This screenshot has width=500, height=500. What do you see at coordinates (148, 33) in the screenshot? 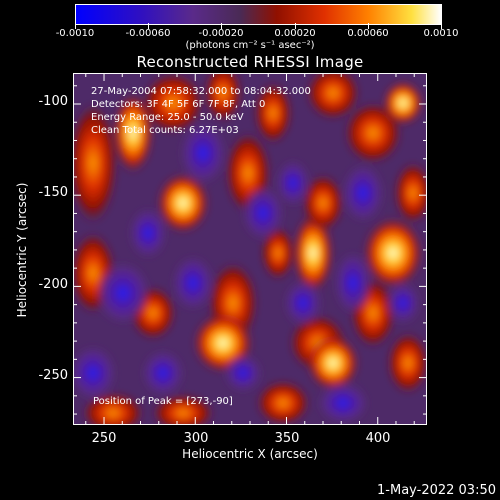
I see `colorbar-tick-label: -0.00060` at bounding box center [148, 33].